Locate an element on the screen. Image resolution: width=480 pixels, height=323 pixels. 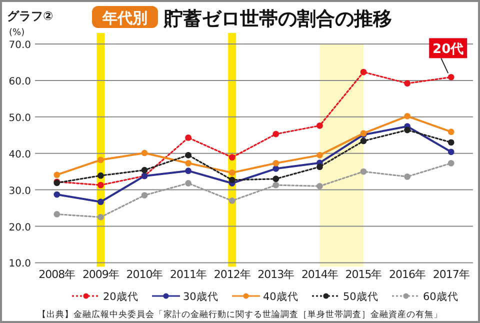
x-tick-label: 2008年 is located at coordinates (57, 274).